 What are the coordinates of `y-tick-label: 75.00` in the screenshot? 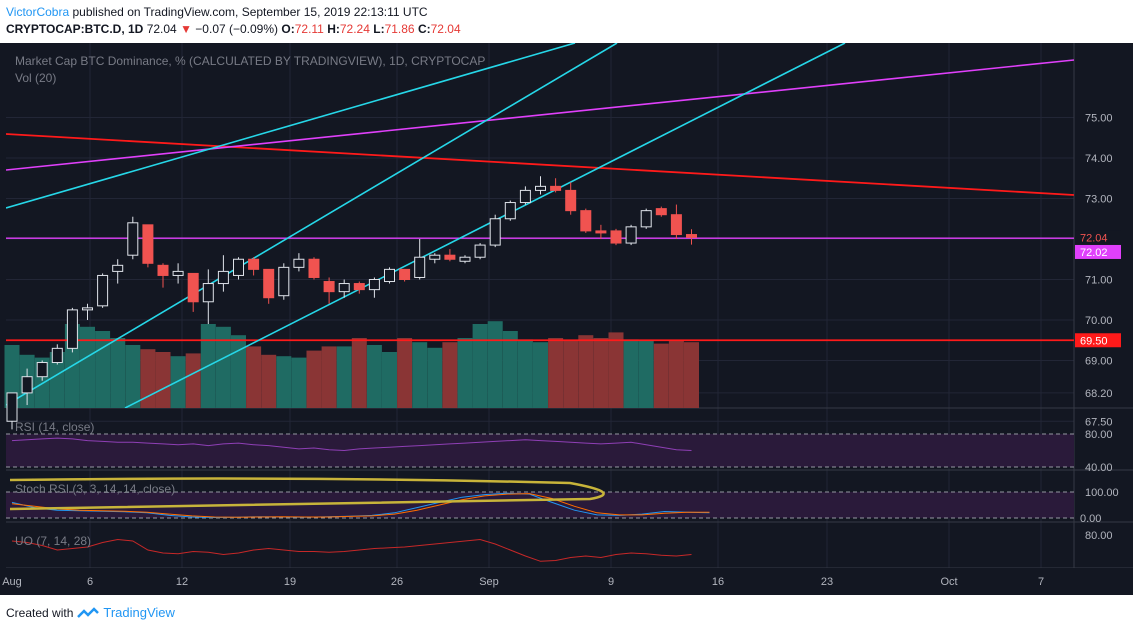 It's located at (1099, 119).